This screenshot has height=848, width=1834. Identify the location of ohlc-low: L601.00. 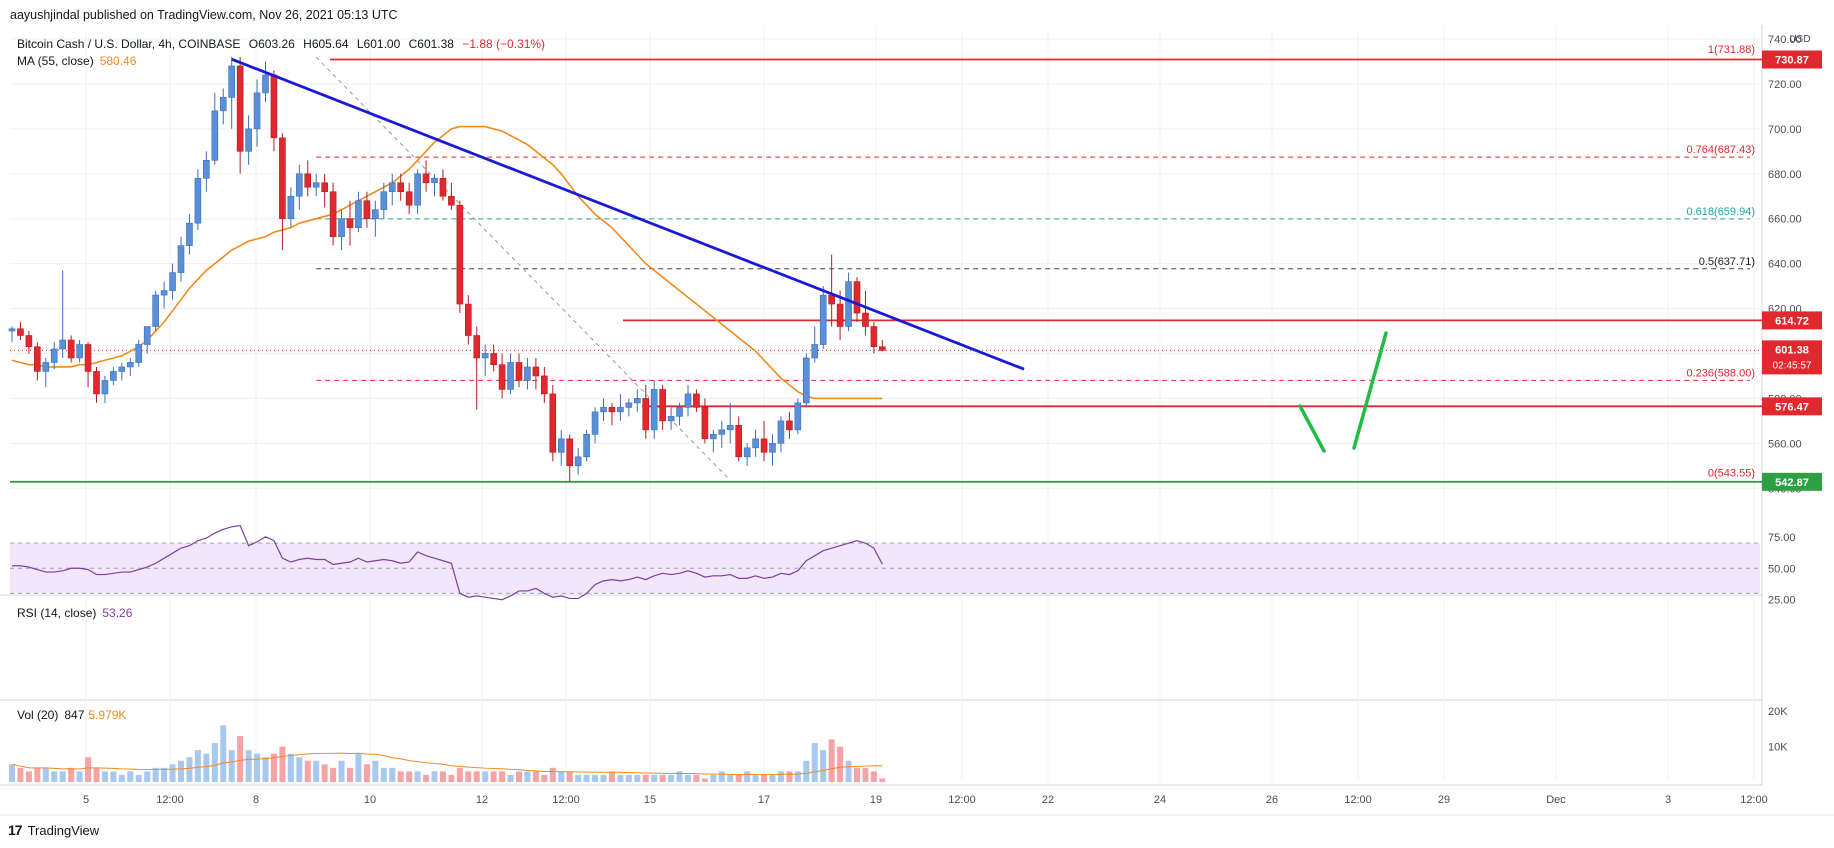
(378, 44).